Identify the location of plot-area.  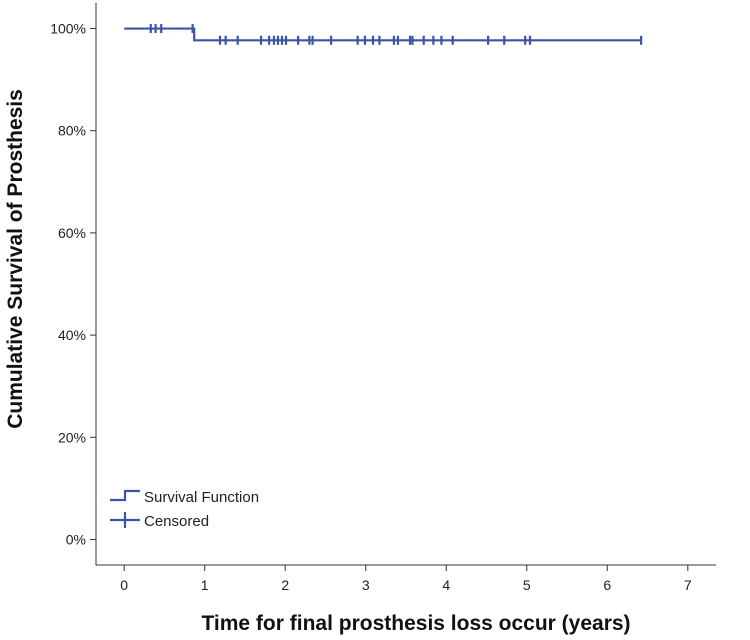
(383, 34).